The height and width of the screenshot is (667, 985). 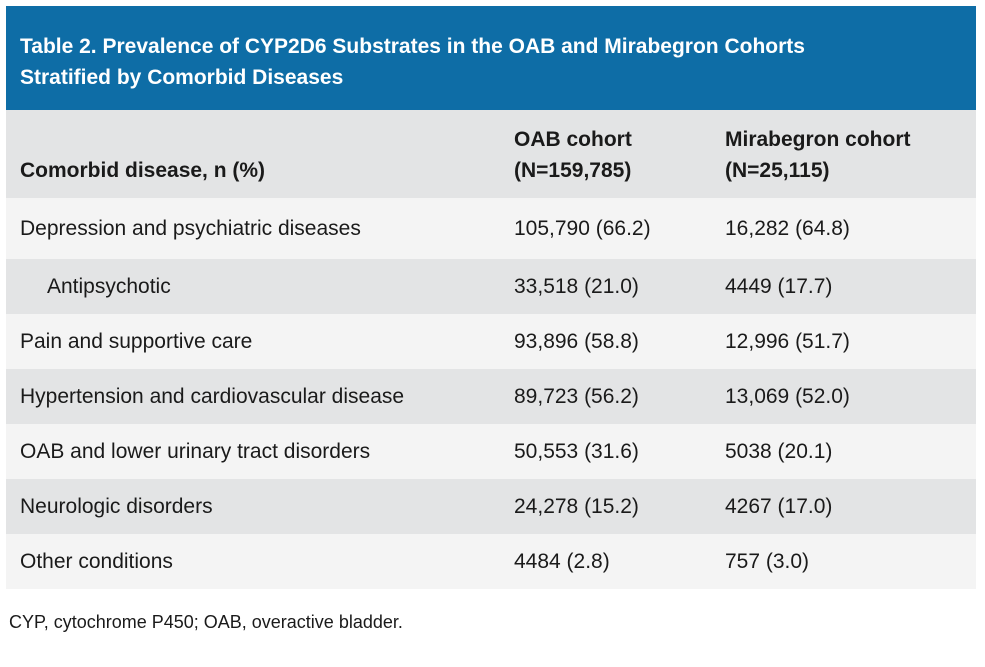 I want to click on row-mirabegron-value: 12,996 (51.7), so click(x=787, y=341).